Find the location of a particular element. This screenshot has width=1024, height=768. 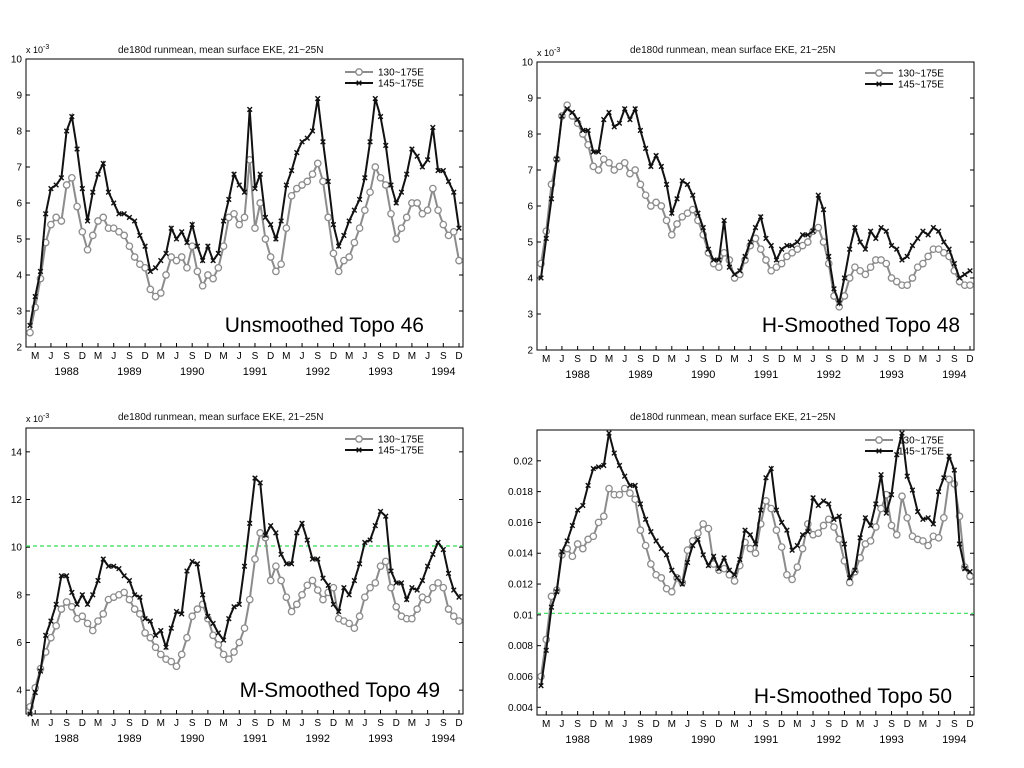

y-tick-label: 2 is located at coordinates (530, 351).